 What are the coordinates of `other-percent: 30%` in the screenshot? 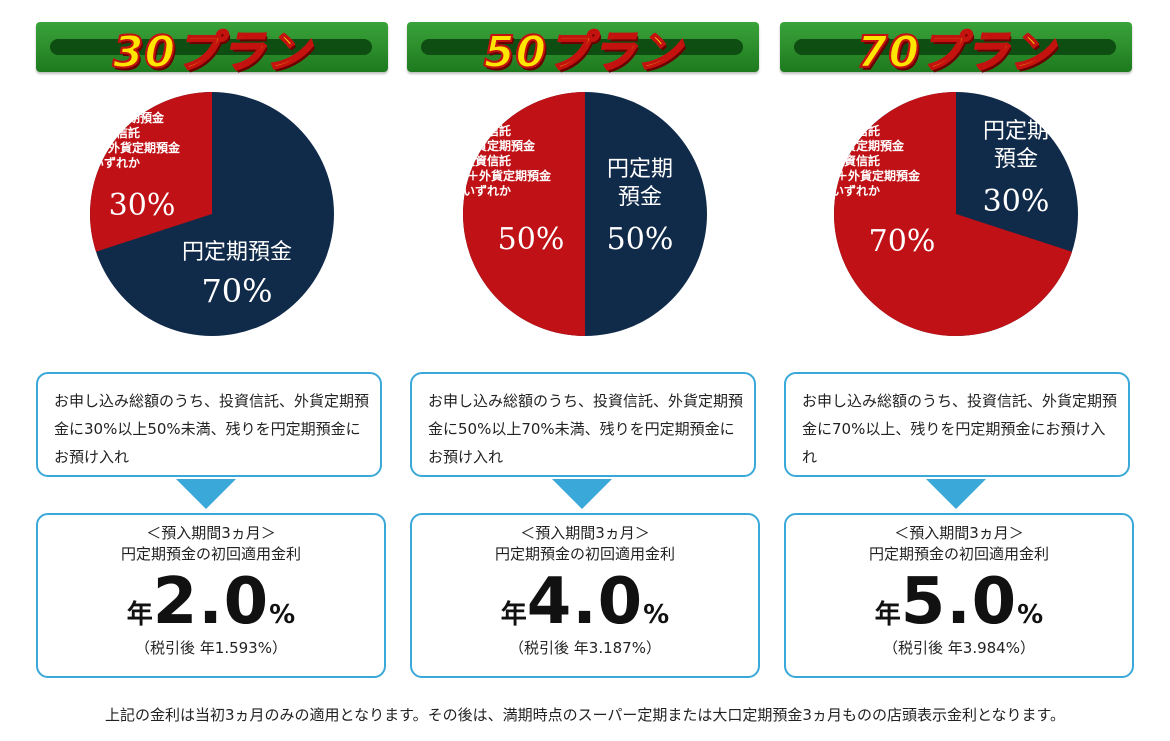 It's located at (142, 205).